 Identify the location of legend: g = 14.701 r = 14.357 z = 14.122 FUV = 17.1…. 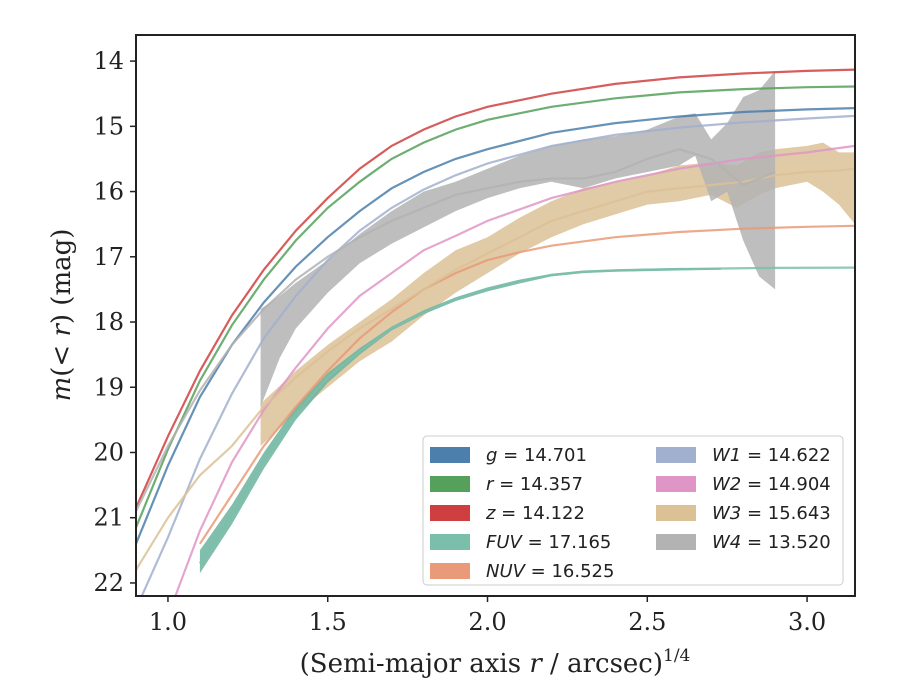
(633, 510).